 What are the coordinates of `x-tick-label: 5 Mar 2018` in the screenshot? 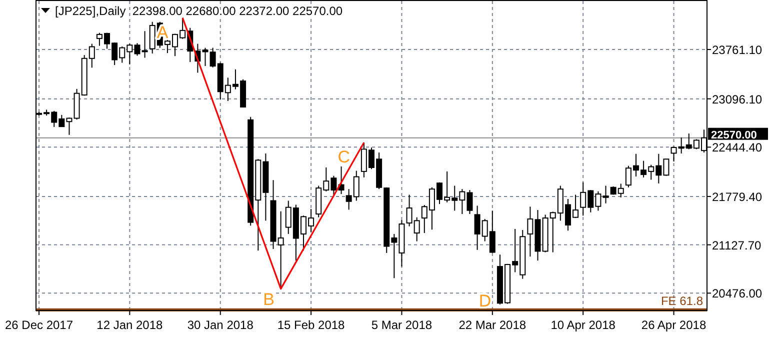 It's located at (401, 325).